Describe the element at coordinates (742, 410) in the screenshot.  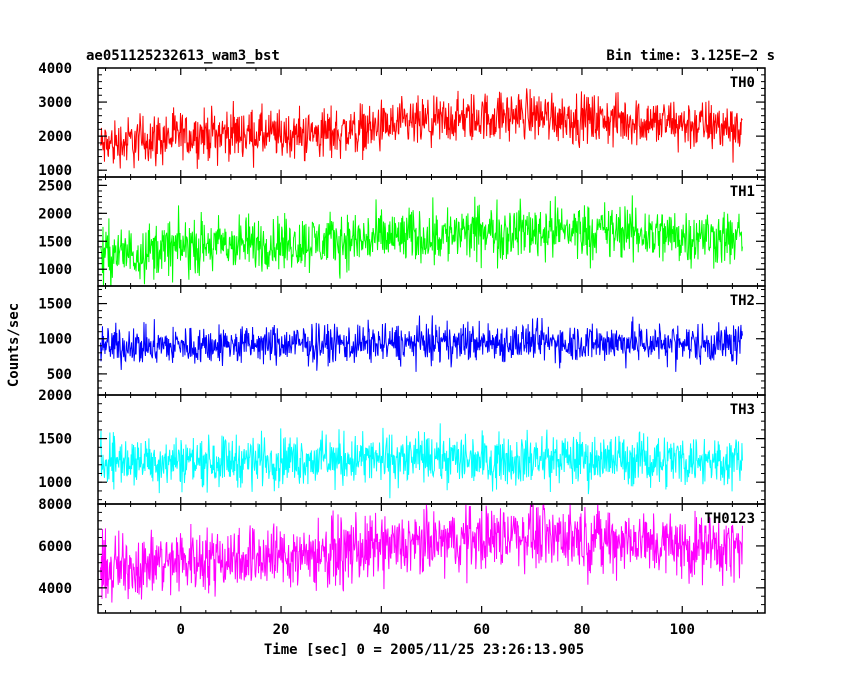
I see `panel-label-th3: TH3` at that location.